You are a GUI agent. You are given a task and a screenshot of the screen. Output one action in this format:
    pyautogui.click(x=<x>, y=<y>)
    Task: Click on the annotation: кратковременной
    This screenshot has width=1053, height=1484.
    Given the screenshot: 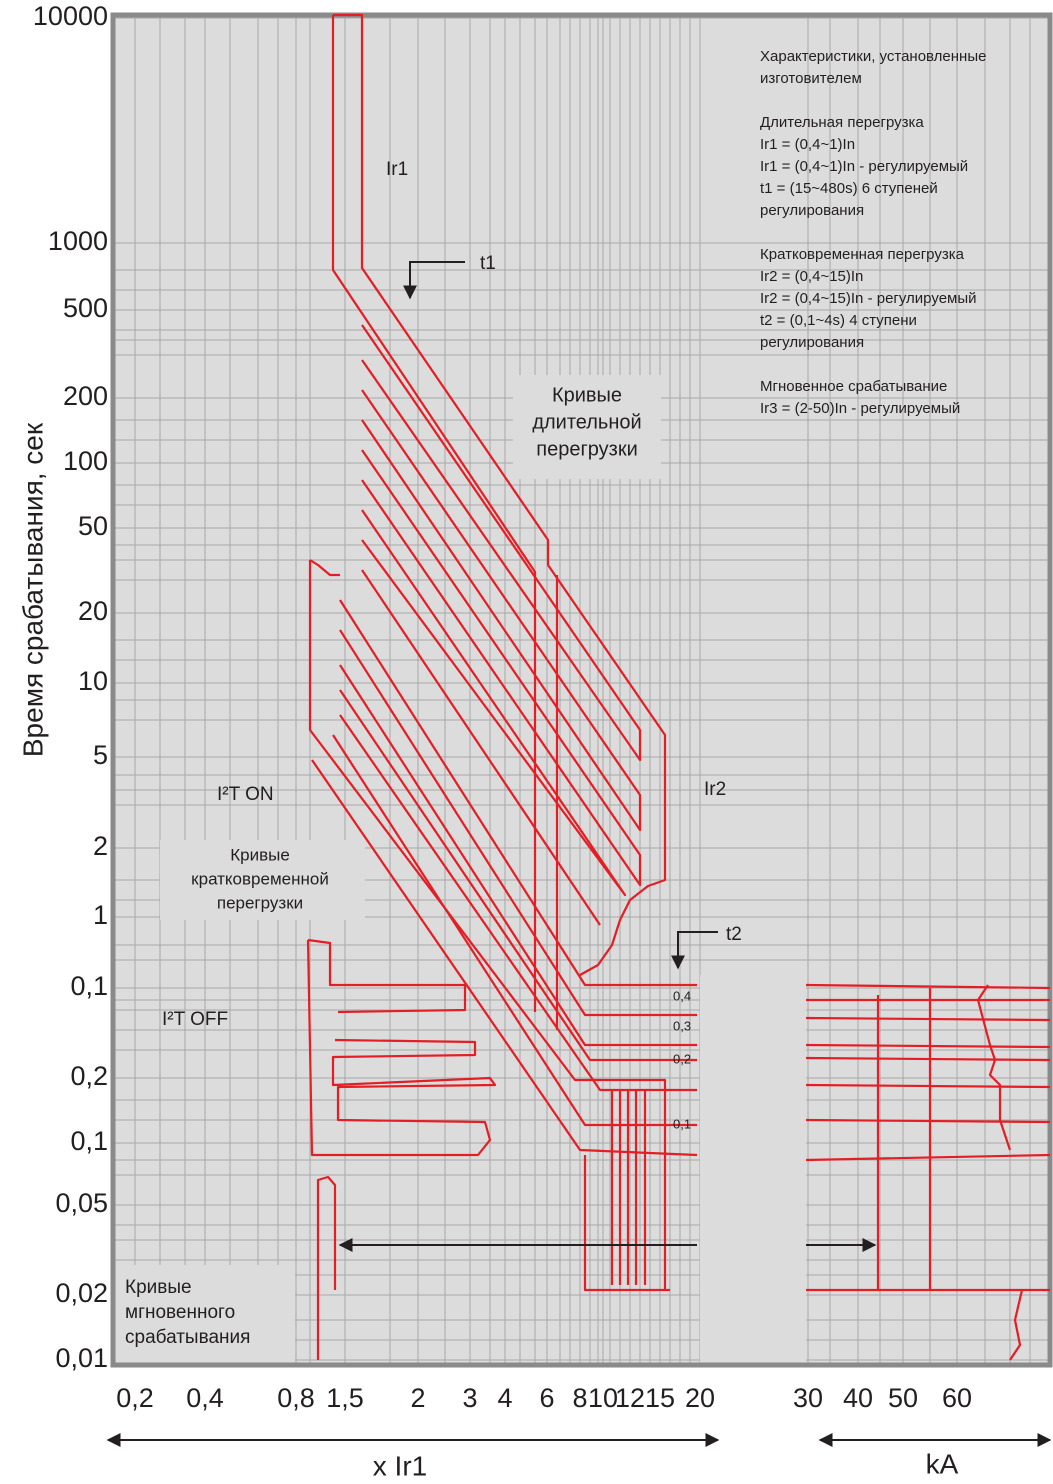 What is the action you would take?
    pyautogui.click(x=260, y=878)
    